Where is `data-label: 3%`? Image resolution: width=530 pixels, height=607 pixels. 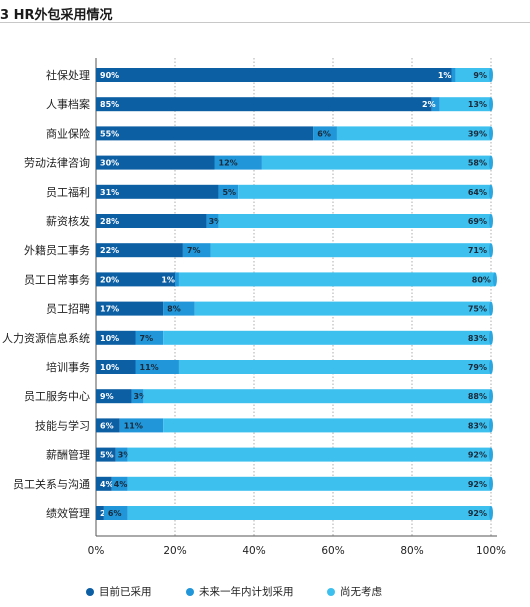 data-label: 3% is located at coordinates (141, 396).